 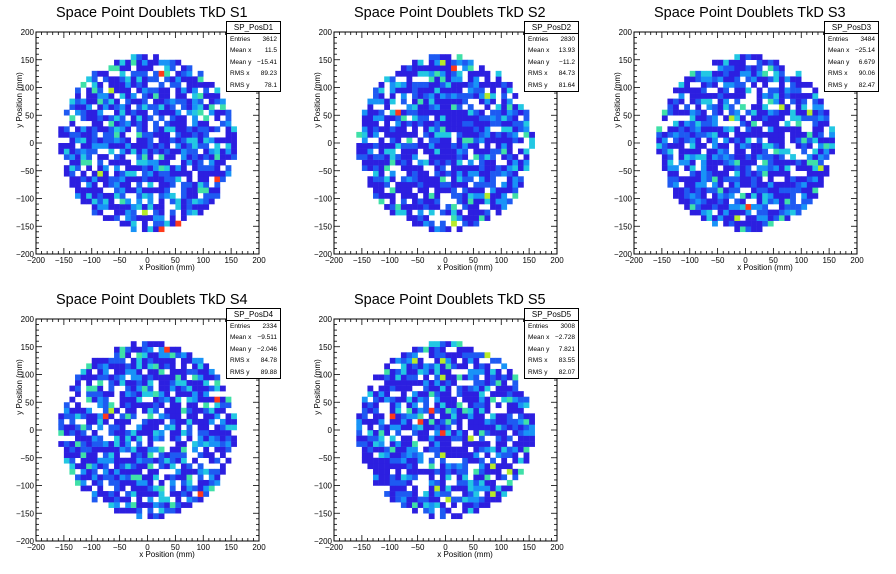 I want to click on stats-row: Mean x −9.511, so click(x=253, y=337).